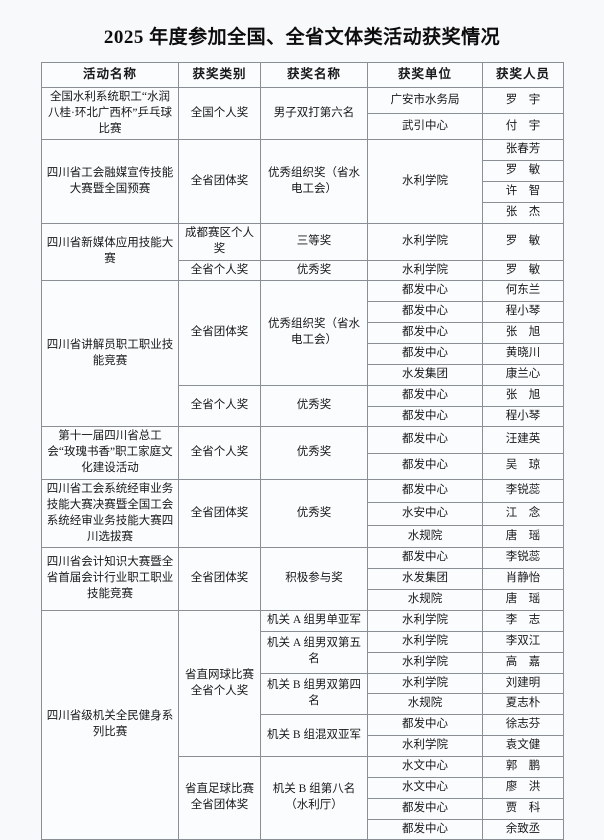 This screenshot has height=840, width=604. What do you see at coordinates (314, 579) in the screenshot?
I see `cell-award-name: 积极参与奖` at bounding box center [314, 579].